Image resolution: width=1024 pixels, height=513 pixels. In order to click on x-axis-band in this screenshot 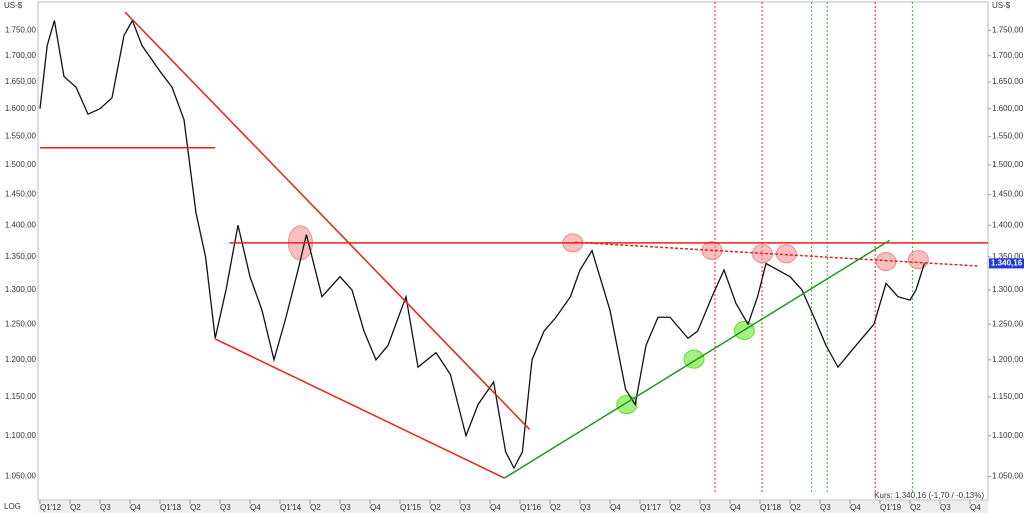, I will do `click(513, 507)`.